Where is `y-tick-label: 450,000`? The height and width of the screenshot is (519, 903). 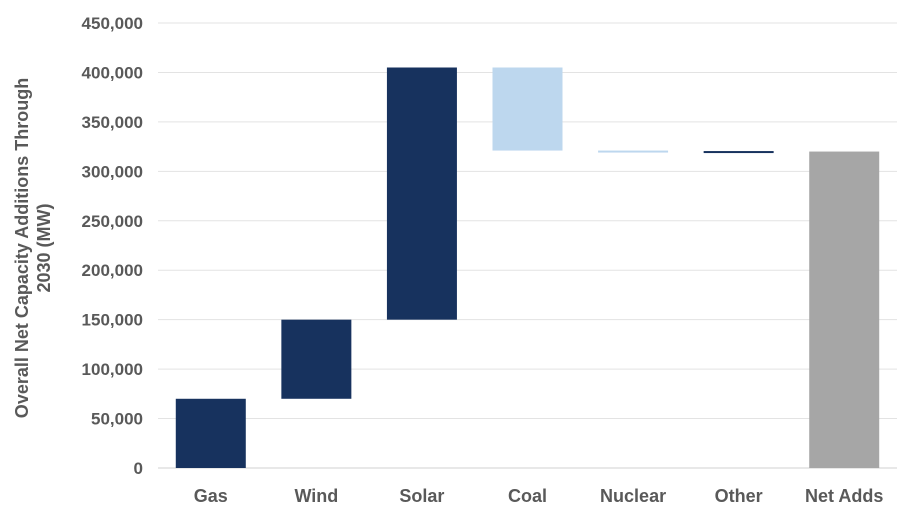 y-tick-label: 450,000 is located at coordinates (112, 23).